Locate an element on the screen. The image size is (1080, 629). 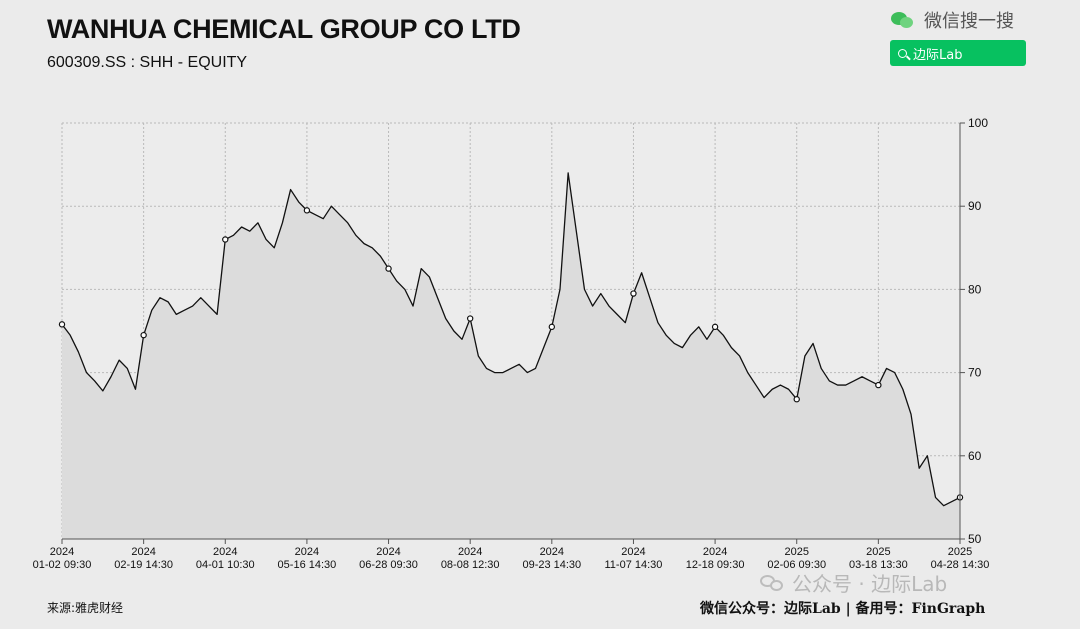
x-tick-label: 05-16 14:30 is located at coordinates (307, 565).